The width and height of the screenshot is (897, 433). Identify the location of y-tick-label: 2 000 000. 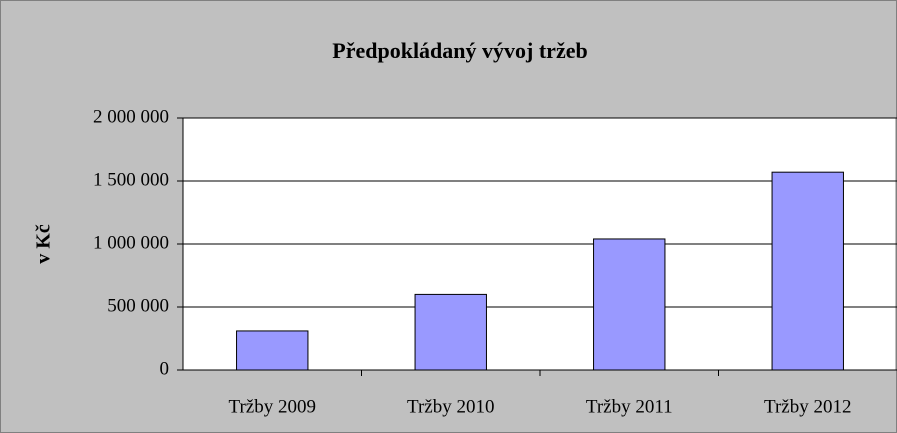
(131, 116).